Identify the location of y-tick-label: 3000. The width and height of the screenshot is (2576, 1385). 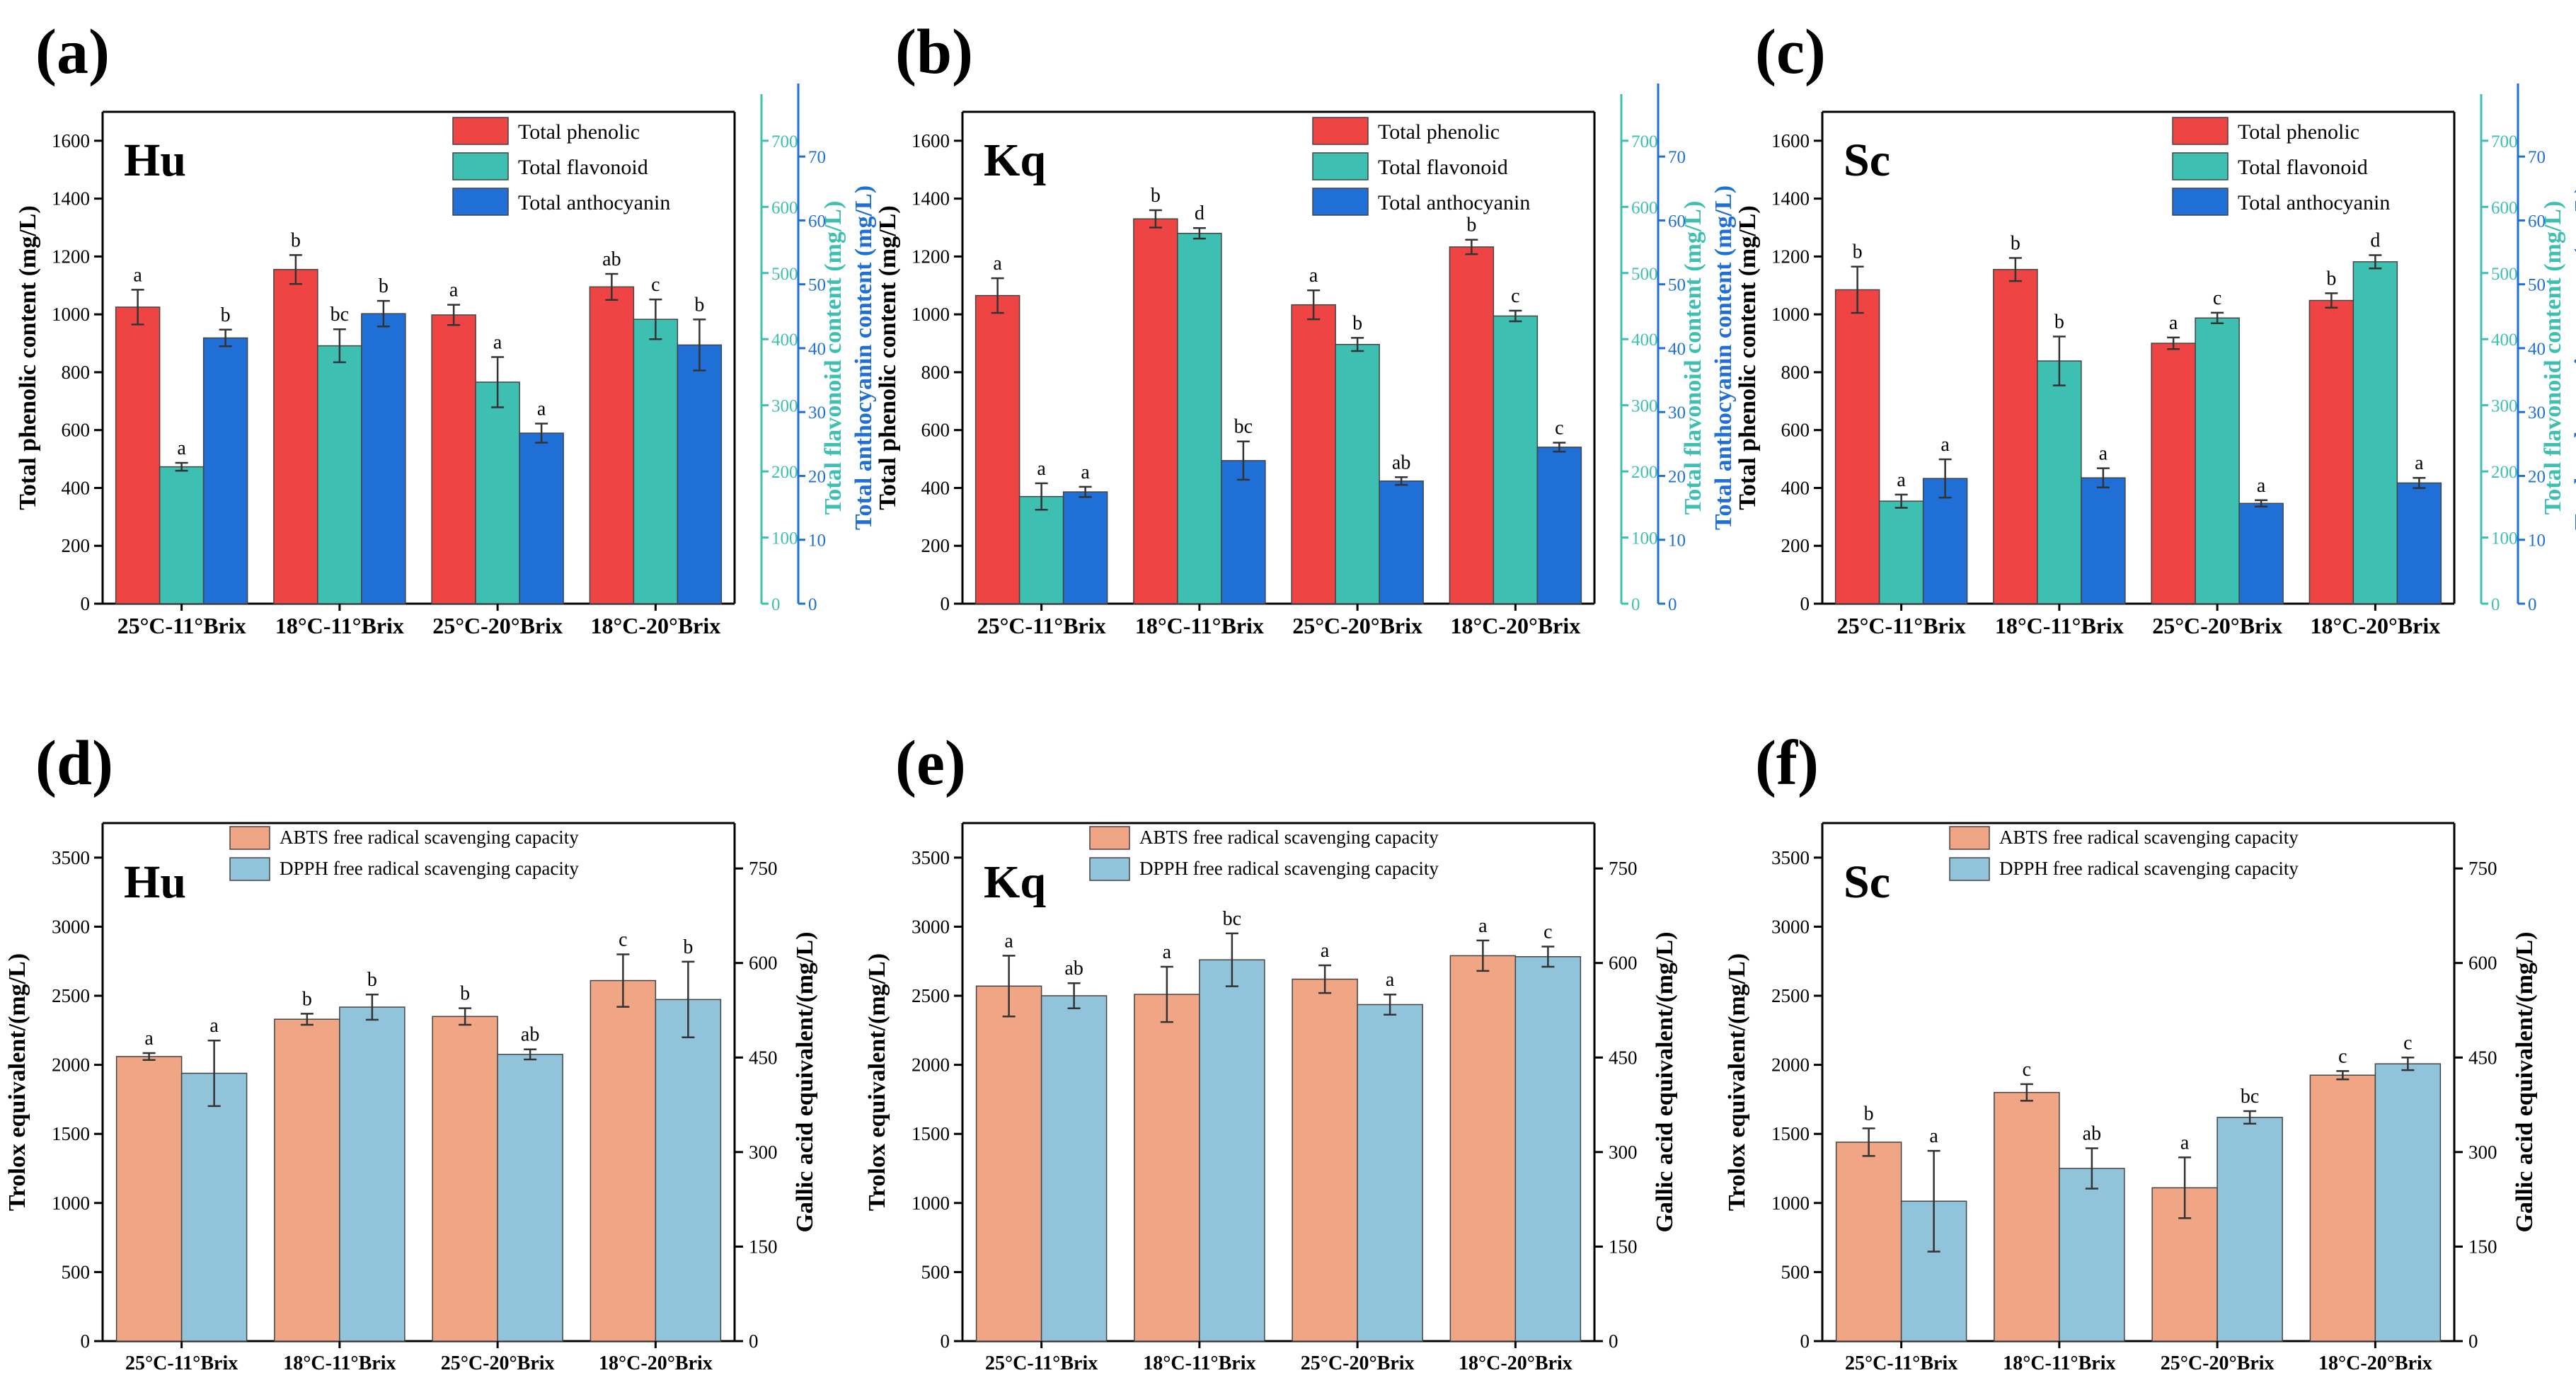
(931, 926).